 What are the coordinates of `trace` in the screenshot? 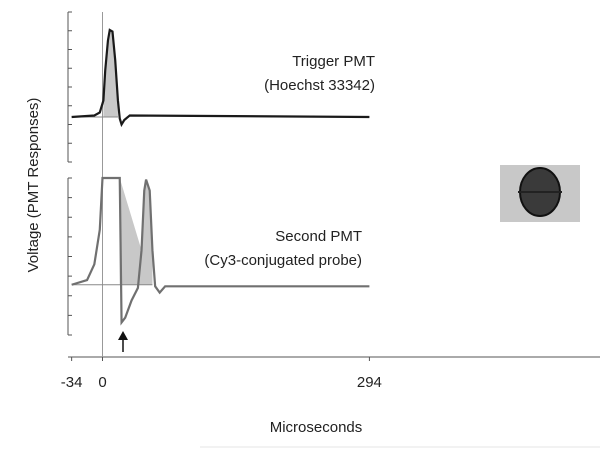 It's located at (220, 78).